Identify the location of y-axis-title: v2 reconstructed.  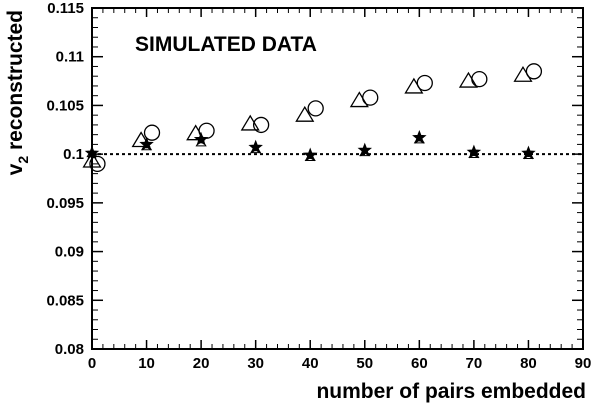
(17, 92).